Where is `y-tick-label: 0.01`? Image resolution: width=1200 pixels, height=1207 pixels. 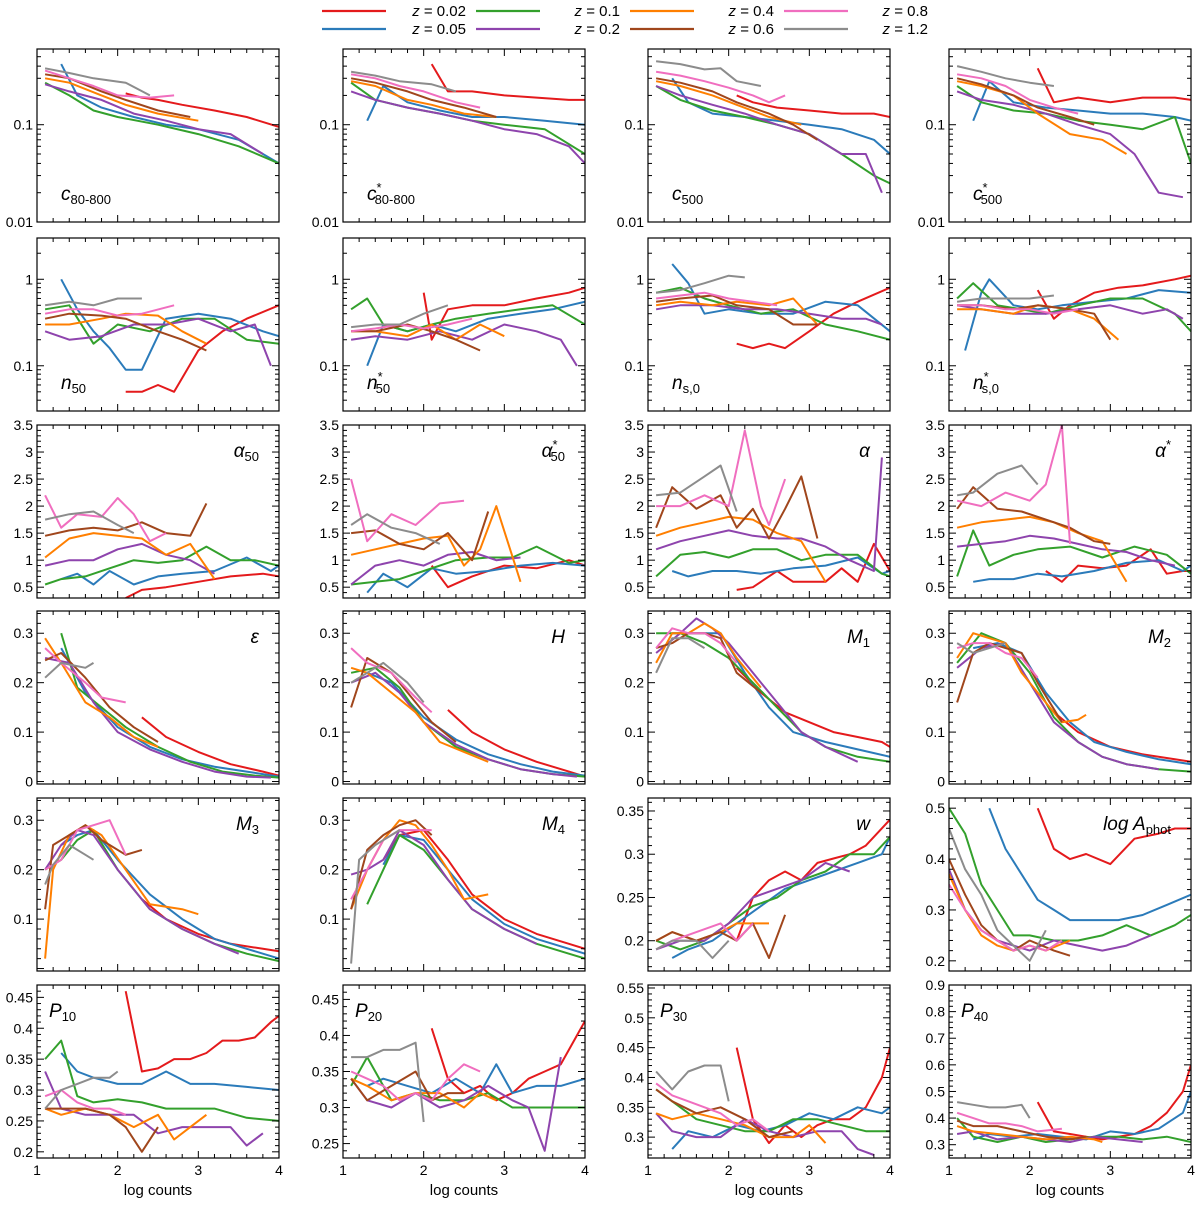 y-tick-label: 0.01 is located at coordinates (19, 222).